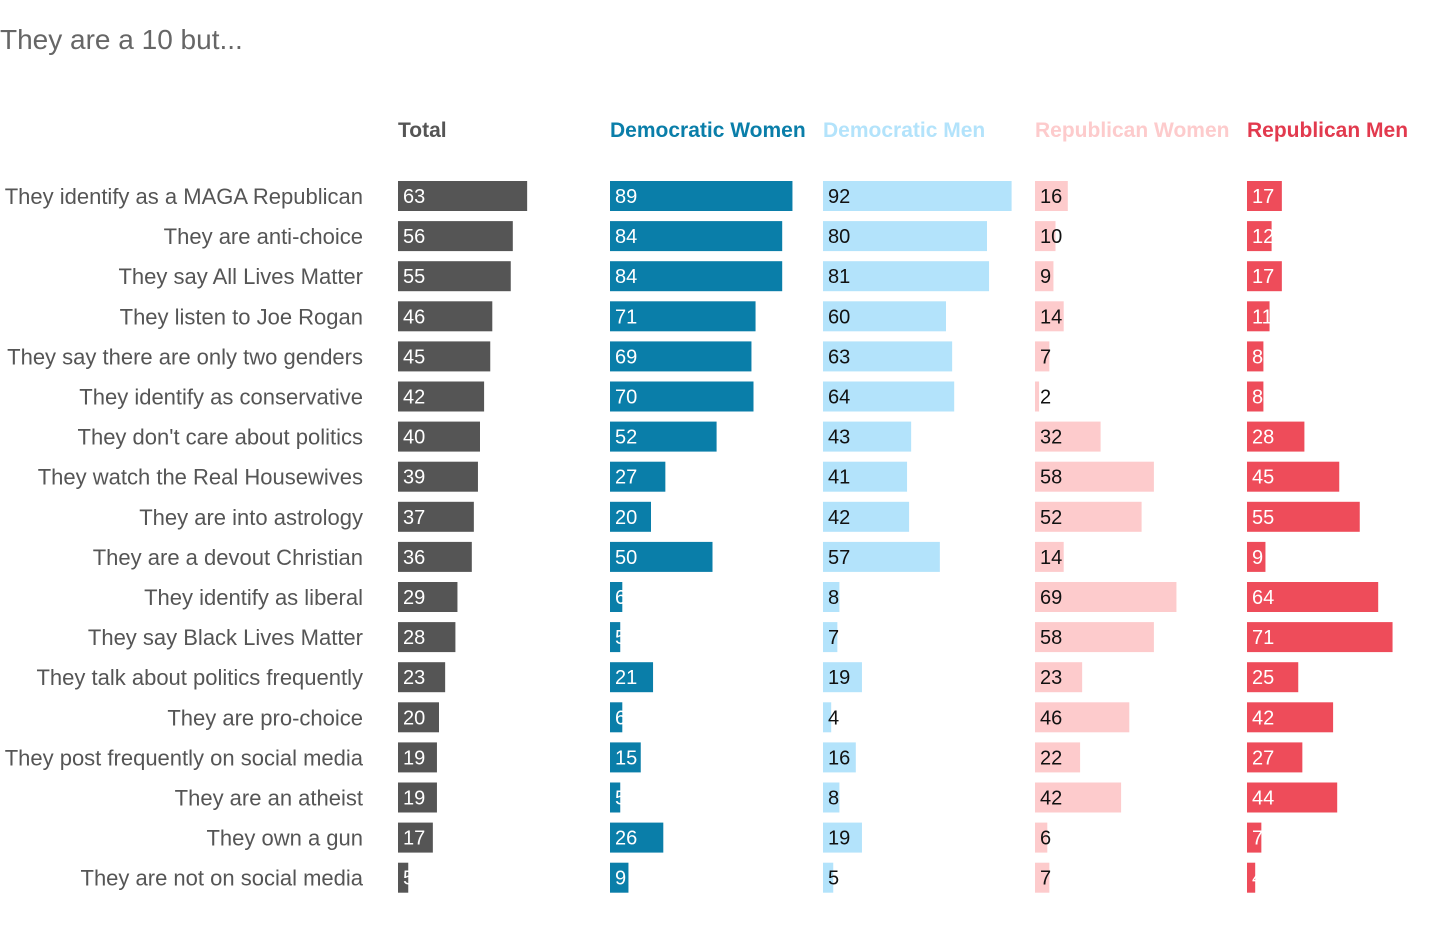 This screenshot has height=926, width=1456. Describe the element at coordinates (626, 197) in the screenshot. I see `value-label: 89` at that location.